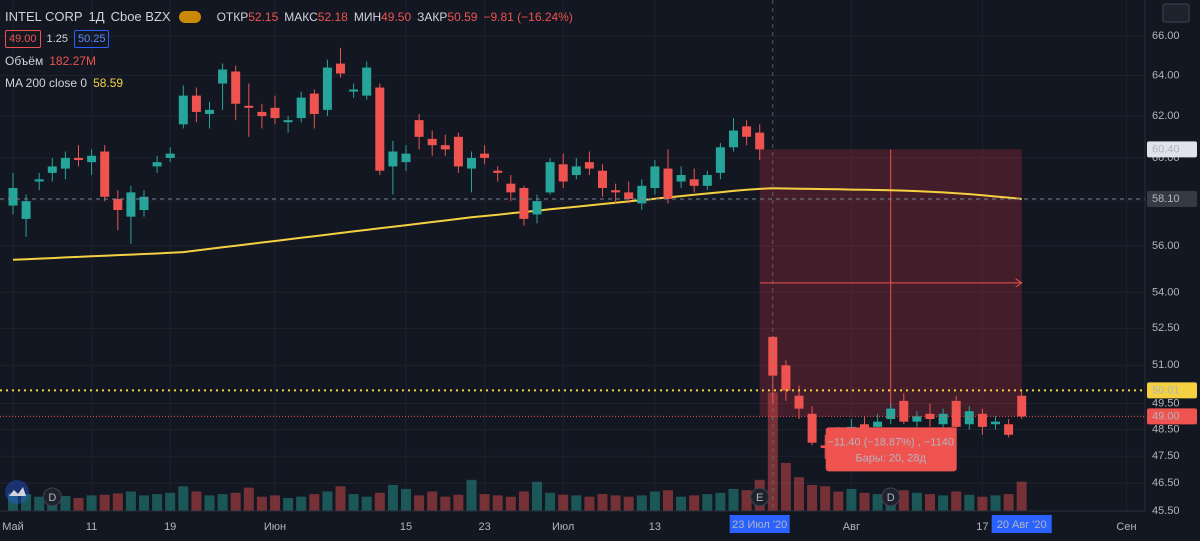 The image size is (1200, 541). What do you see at coordinates (1166, 416) in the screenshot?
I see `price-label: 49.00` at bounding box center [1166, 416].